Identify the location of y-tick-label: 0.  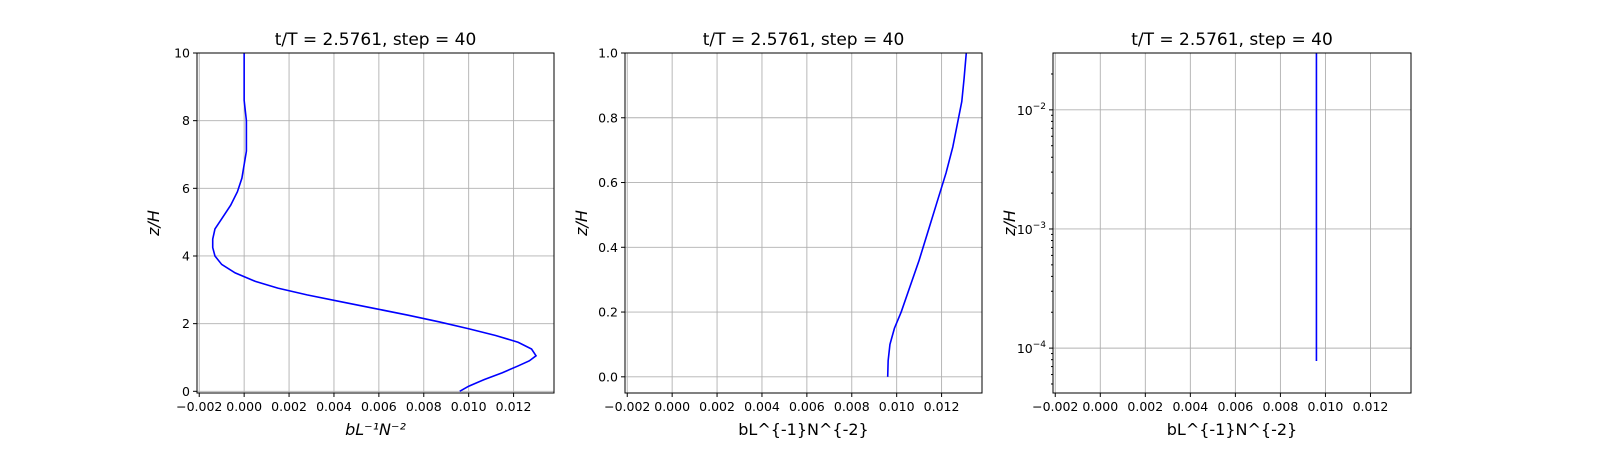
(186, 391).